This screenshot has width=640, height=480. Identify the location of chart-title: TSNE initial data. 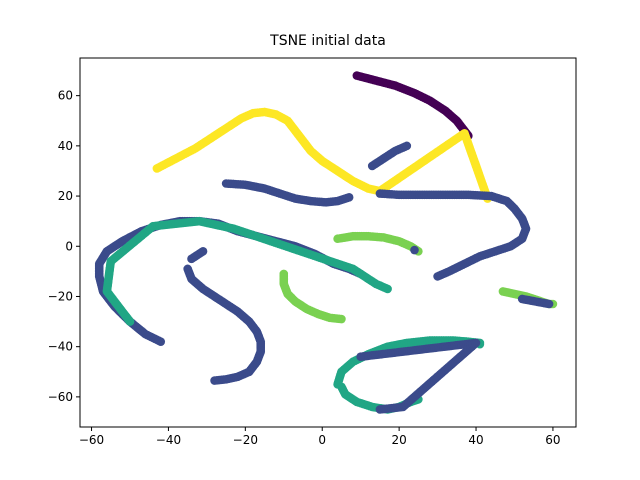
(328, 41).